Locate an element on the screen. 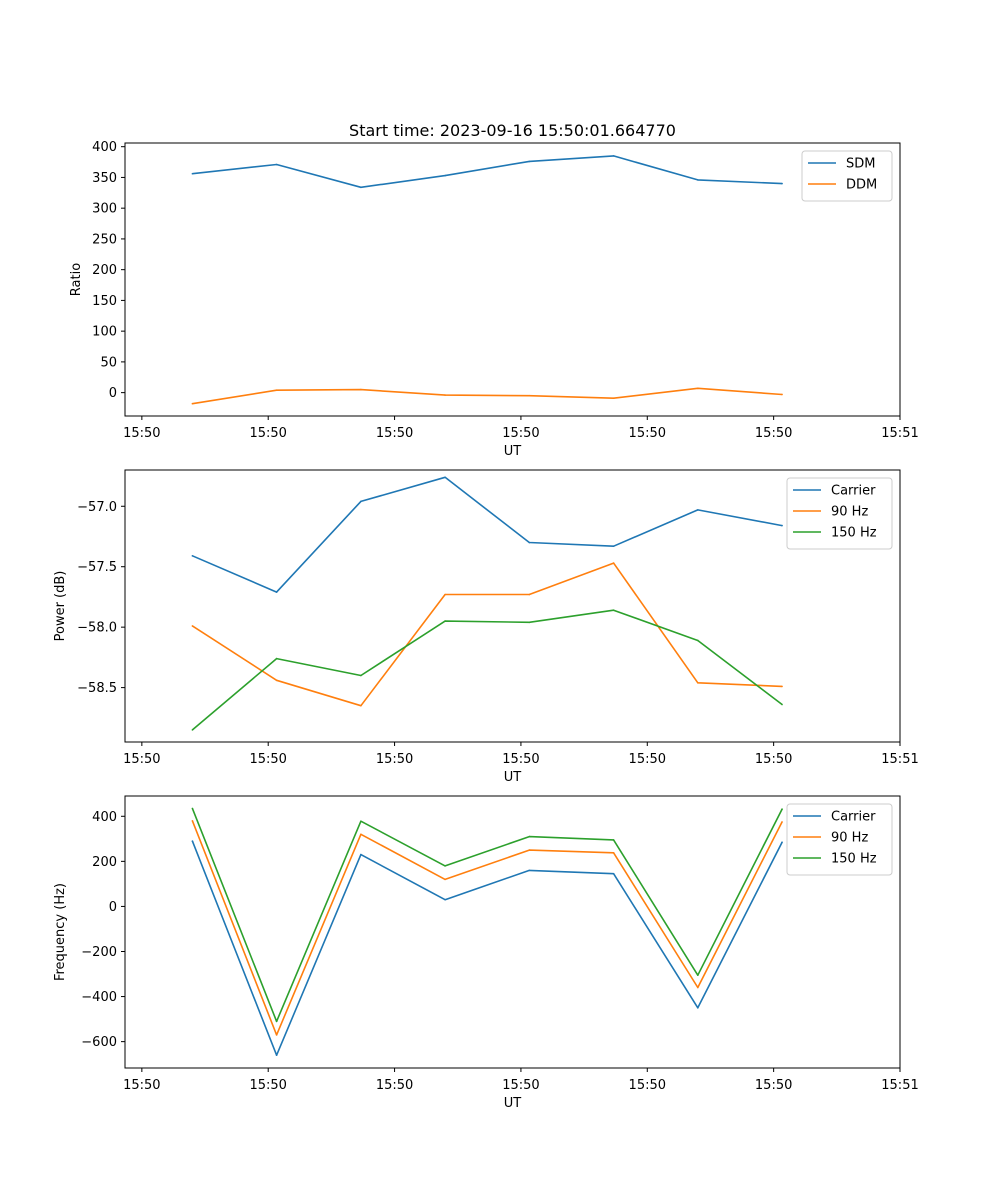  series-line-sdm is located at coordinates (487, 172).